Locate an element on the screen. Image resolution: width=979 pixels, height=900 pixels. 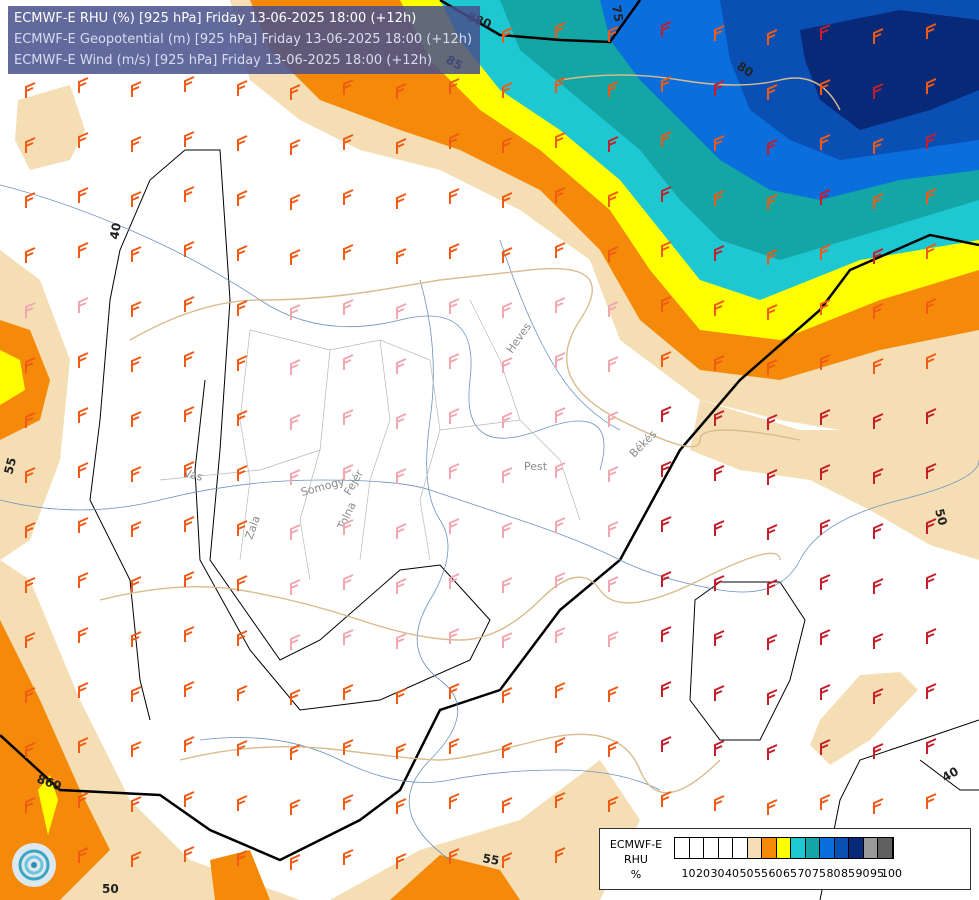
legend-tick-label: 40 is located at coordinates (732, 873).